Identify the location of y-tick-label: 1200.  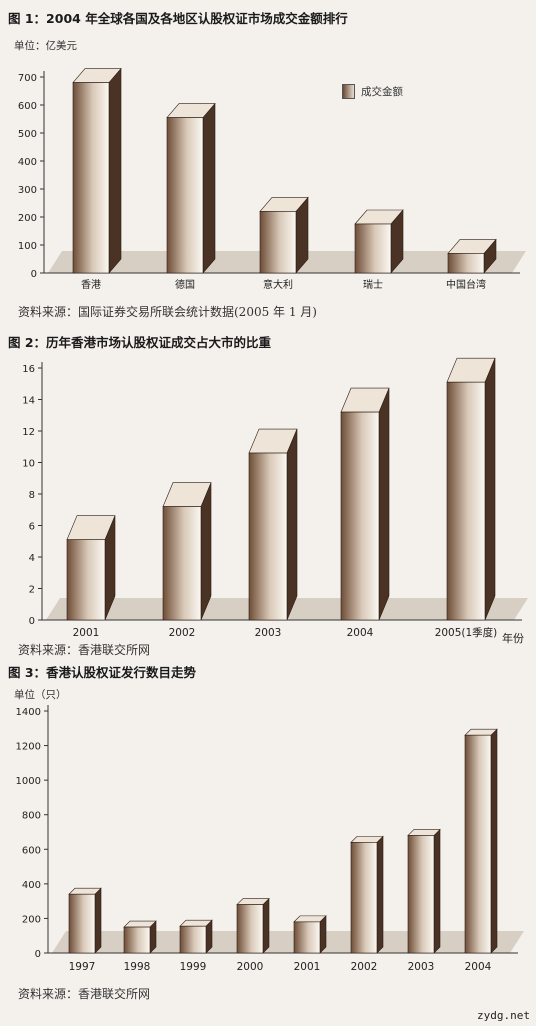
(28, 747).